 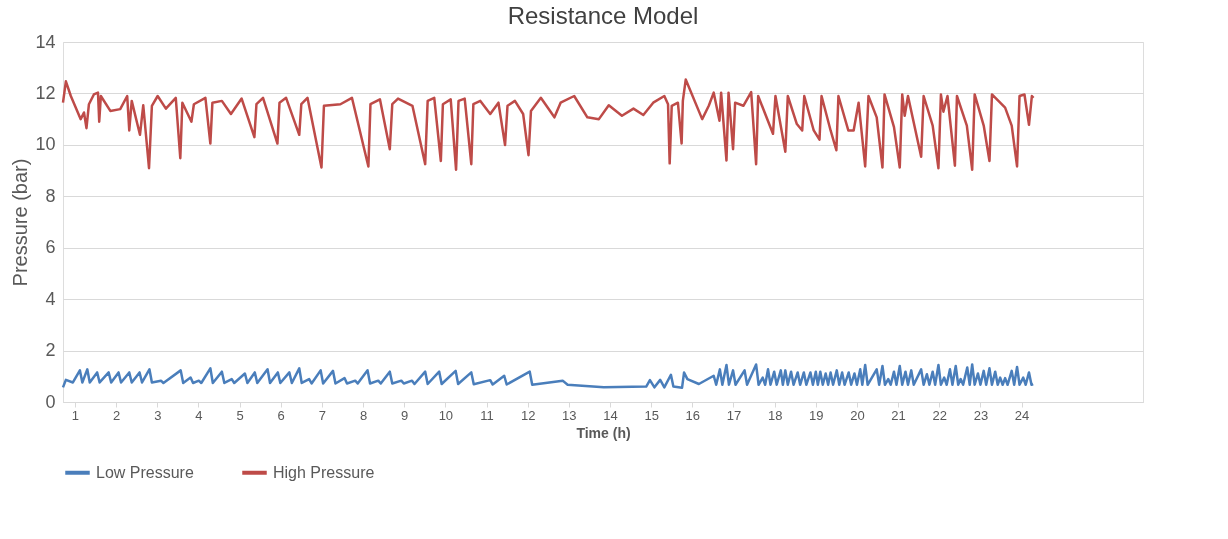 I want to click on x-tick-label: 13, so click(x=569, y=415).